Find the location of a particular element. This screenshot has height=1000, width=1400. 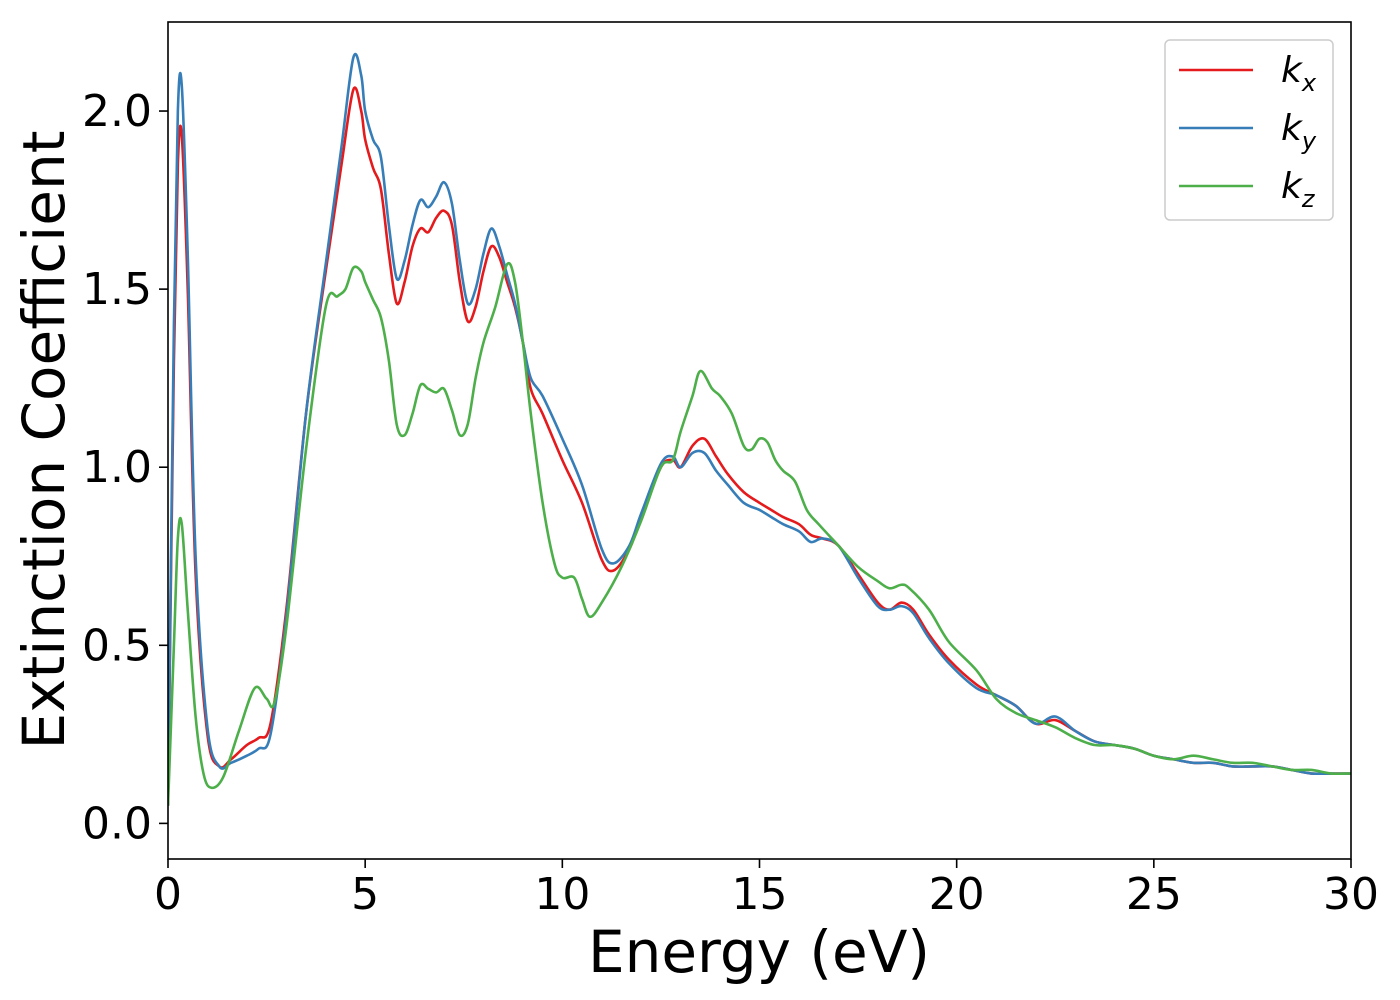

legend-label-k-x: kx is located at coordinates (1299, 73).